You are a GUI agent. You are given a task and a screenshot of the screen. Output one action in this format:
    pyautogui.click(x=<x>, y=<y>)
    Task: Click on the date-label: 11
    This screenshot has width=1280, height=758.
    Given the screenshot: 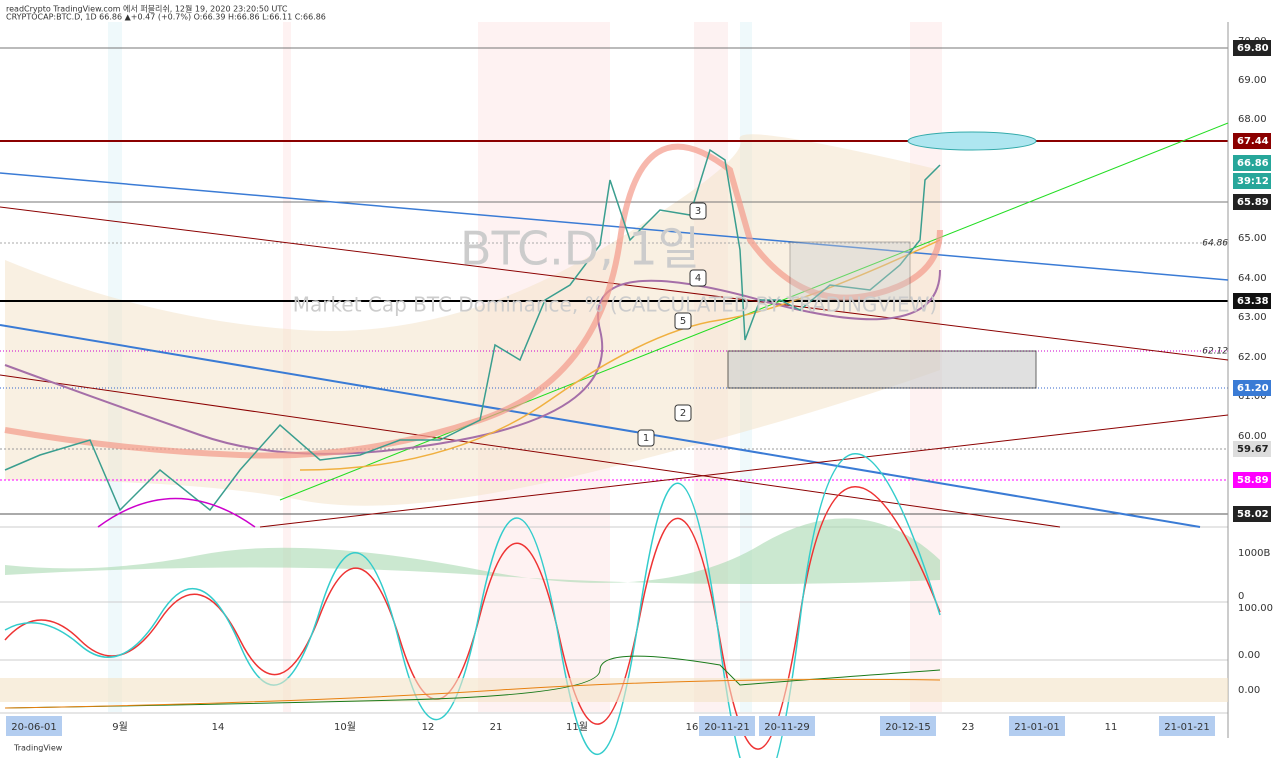 What is the action you would take?
    pyautogui.click(x=1111, y=727)
    